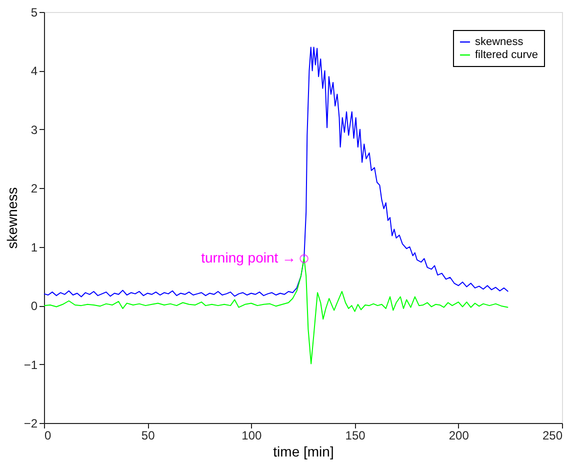  What do you see at coordinates (34, 13) in the screenshot?
I see `y-tick-label: 5` at bounding box center [34, 13].